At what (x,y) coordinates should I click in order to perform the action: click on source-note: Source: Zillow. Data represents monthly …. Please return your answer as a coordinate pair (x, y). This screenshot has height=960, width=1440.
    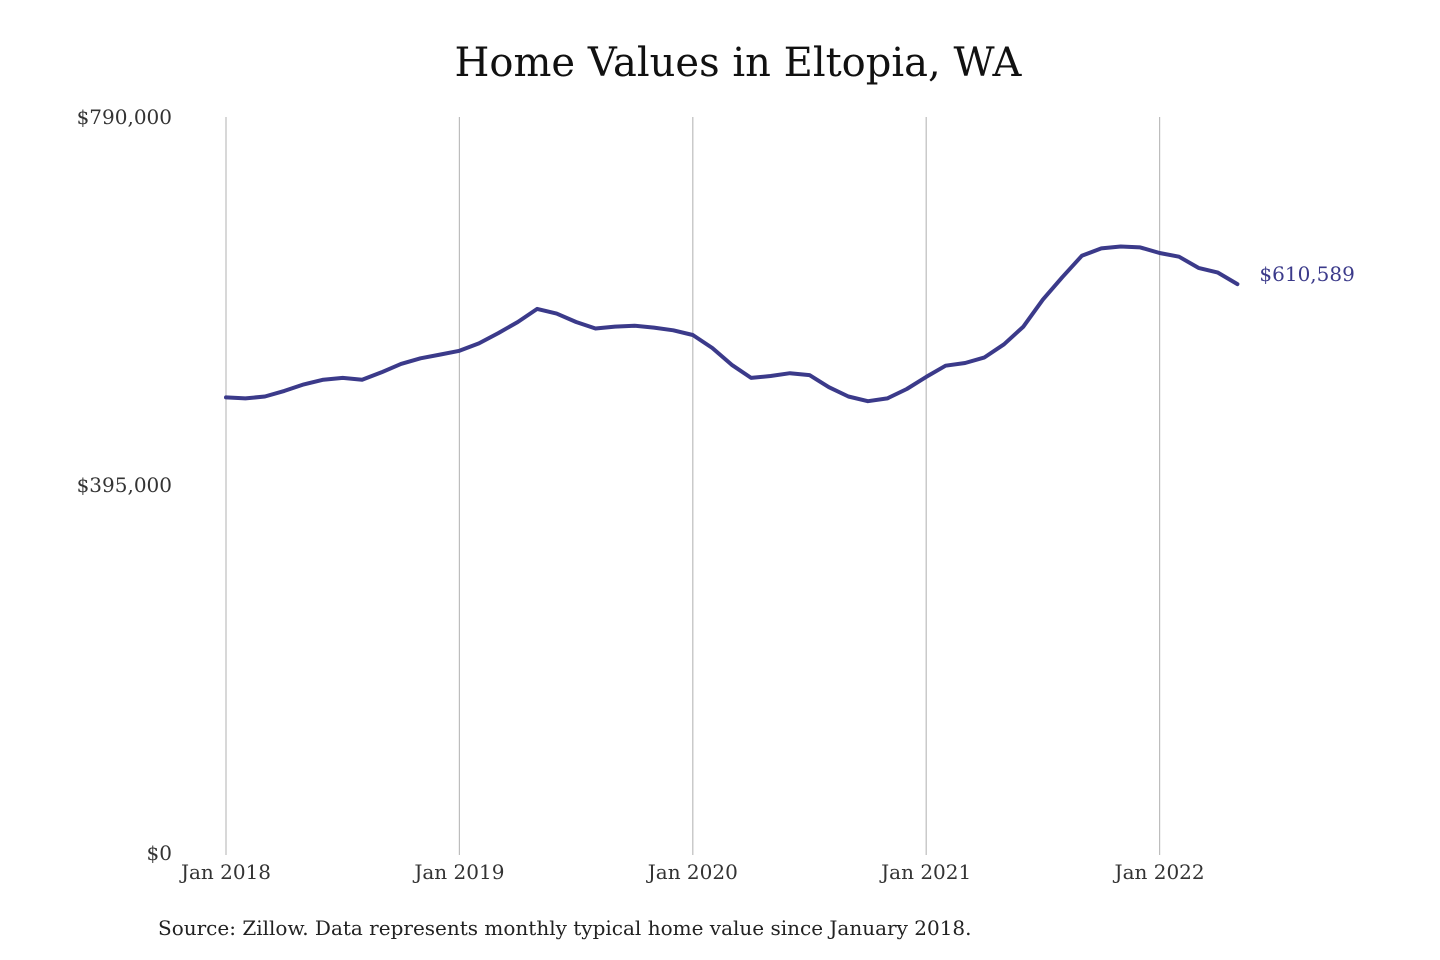
    Looking at the image, I should click on (565, 928).